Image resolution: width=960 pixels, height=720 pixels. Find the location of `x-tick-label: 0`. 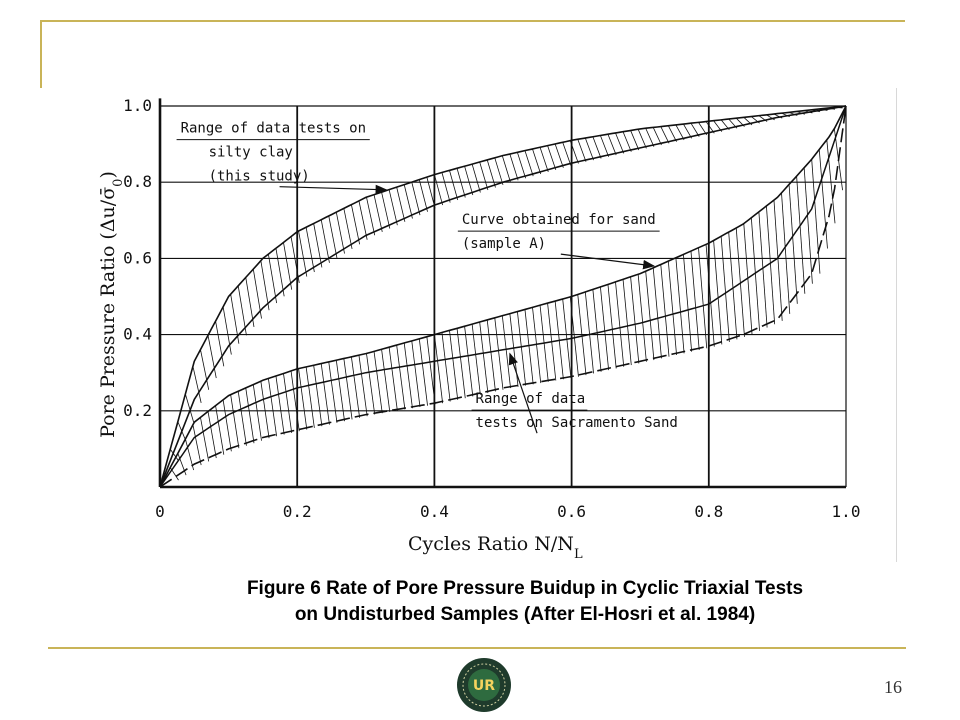

x-tick-label: 0 is located at coordinates (160, 511).